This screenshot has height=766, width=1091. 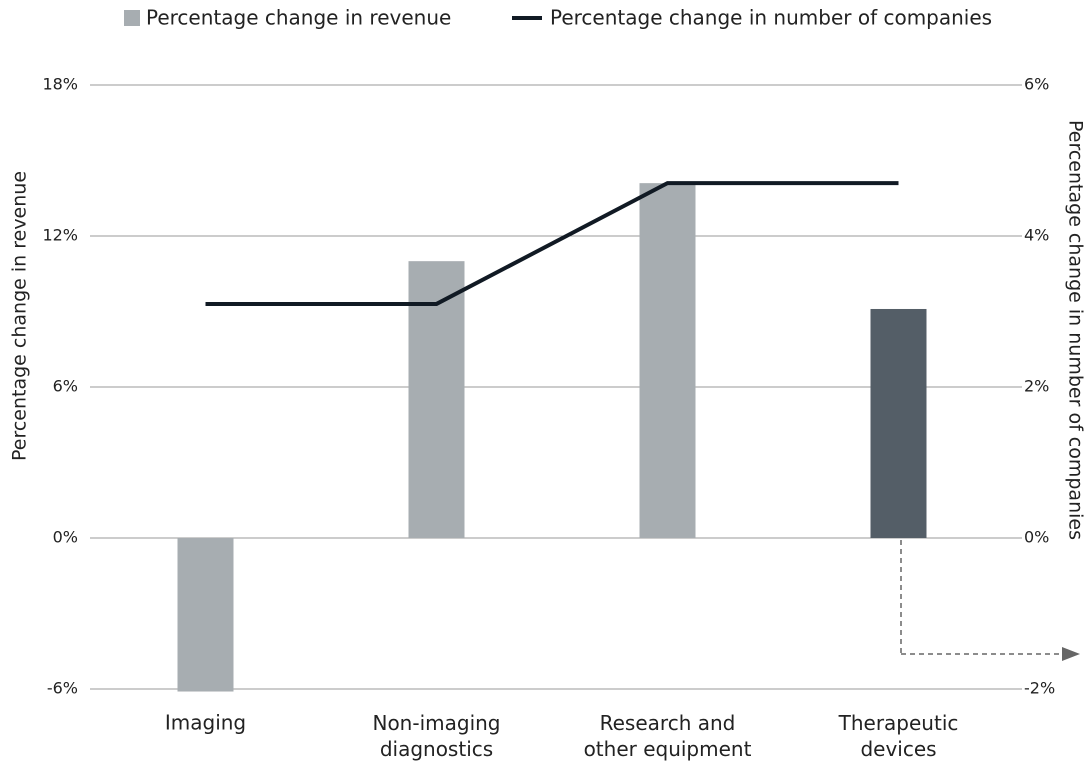 I want to click on y2-tick-label: 0%, so click(x=1036, y=537).